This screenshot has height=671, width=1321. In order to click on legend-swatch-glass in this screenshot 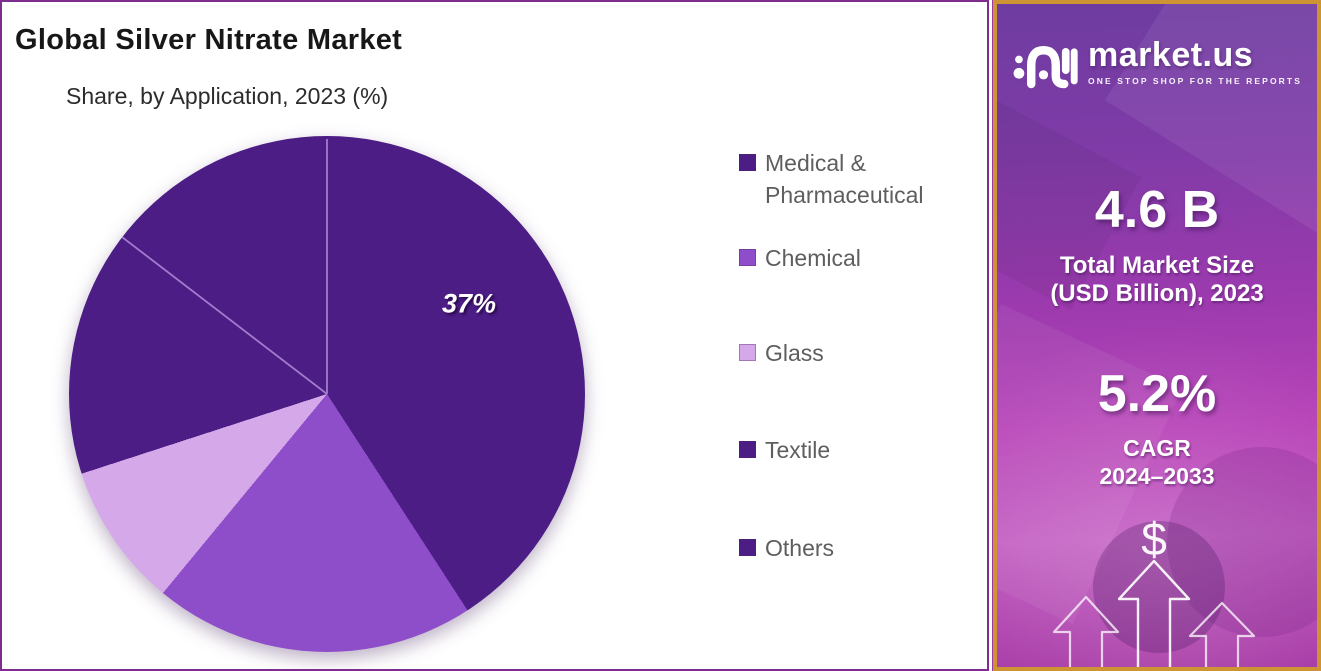, I will do `click(747, 352)`.